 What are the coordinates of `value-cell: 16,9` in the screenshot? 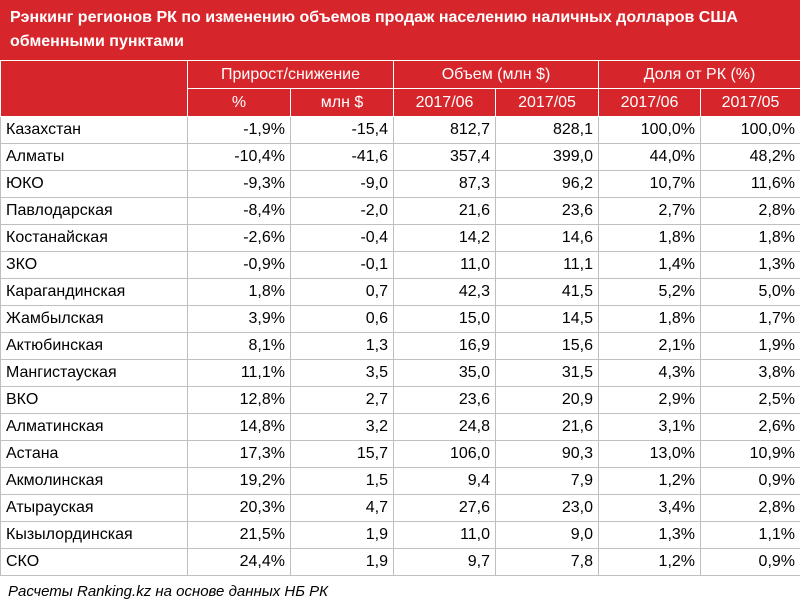 It's located at (445, 346).